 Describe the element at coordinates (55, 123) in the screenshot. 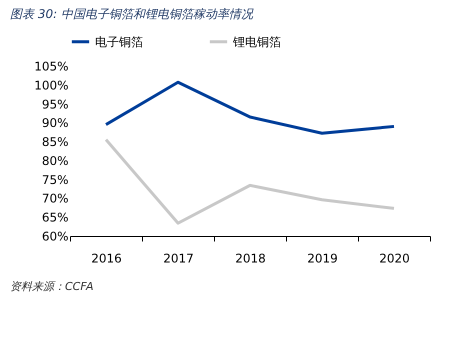

I see `y-tick-label: 90%` at that location.